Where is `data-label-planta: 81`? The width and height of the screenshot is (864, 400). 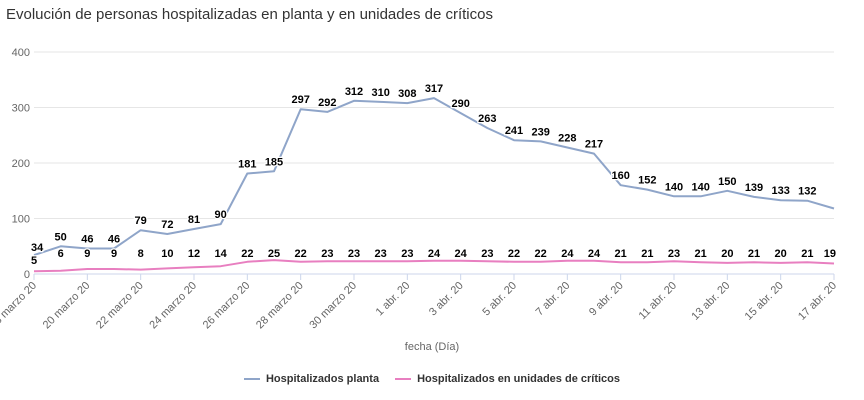
data-label-planta: 81 is located at coordinates (194, 220).